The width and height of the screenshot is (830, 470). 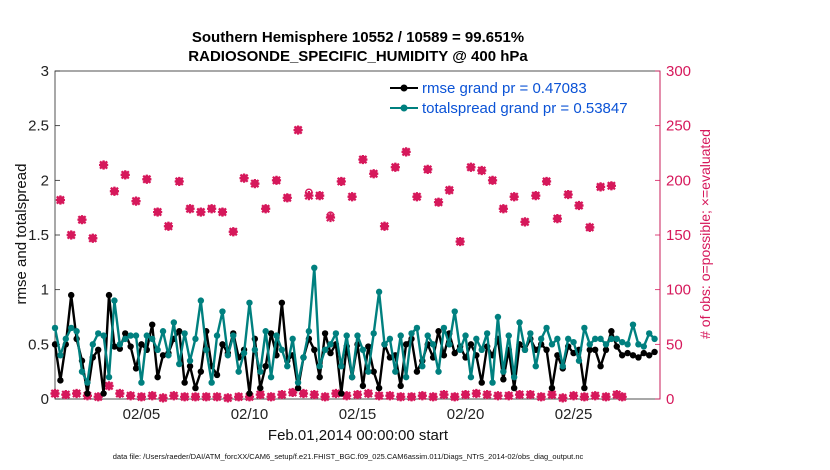 What do you see at coordinates (142, 414) in the screenshot?
I see `x-tick-label: 02/05` at bounding box center [142, 414].